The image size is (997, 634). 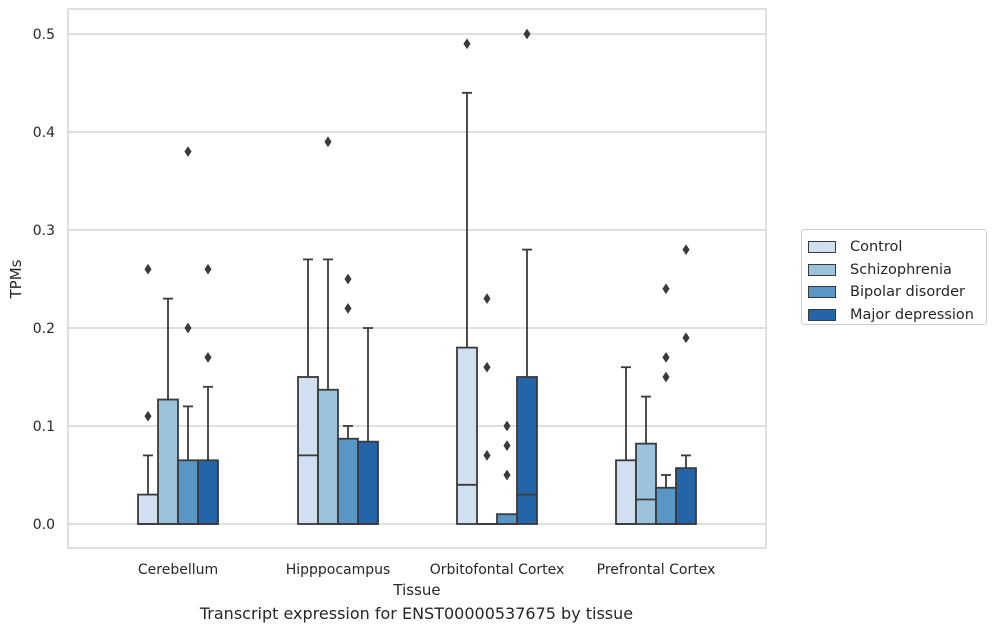 I want to click on x-tick-label: Prefrontal Cortex, so click(x=656, y=570).